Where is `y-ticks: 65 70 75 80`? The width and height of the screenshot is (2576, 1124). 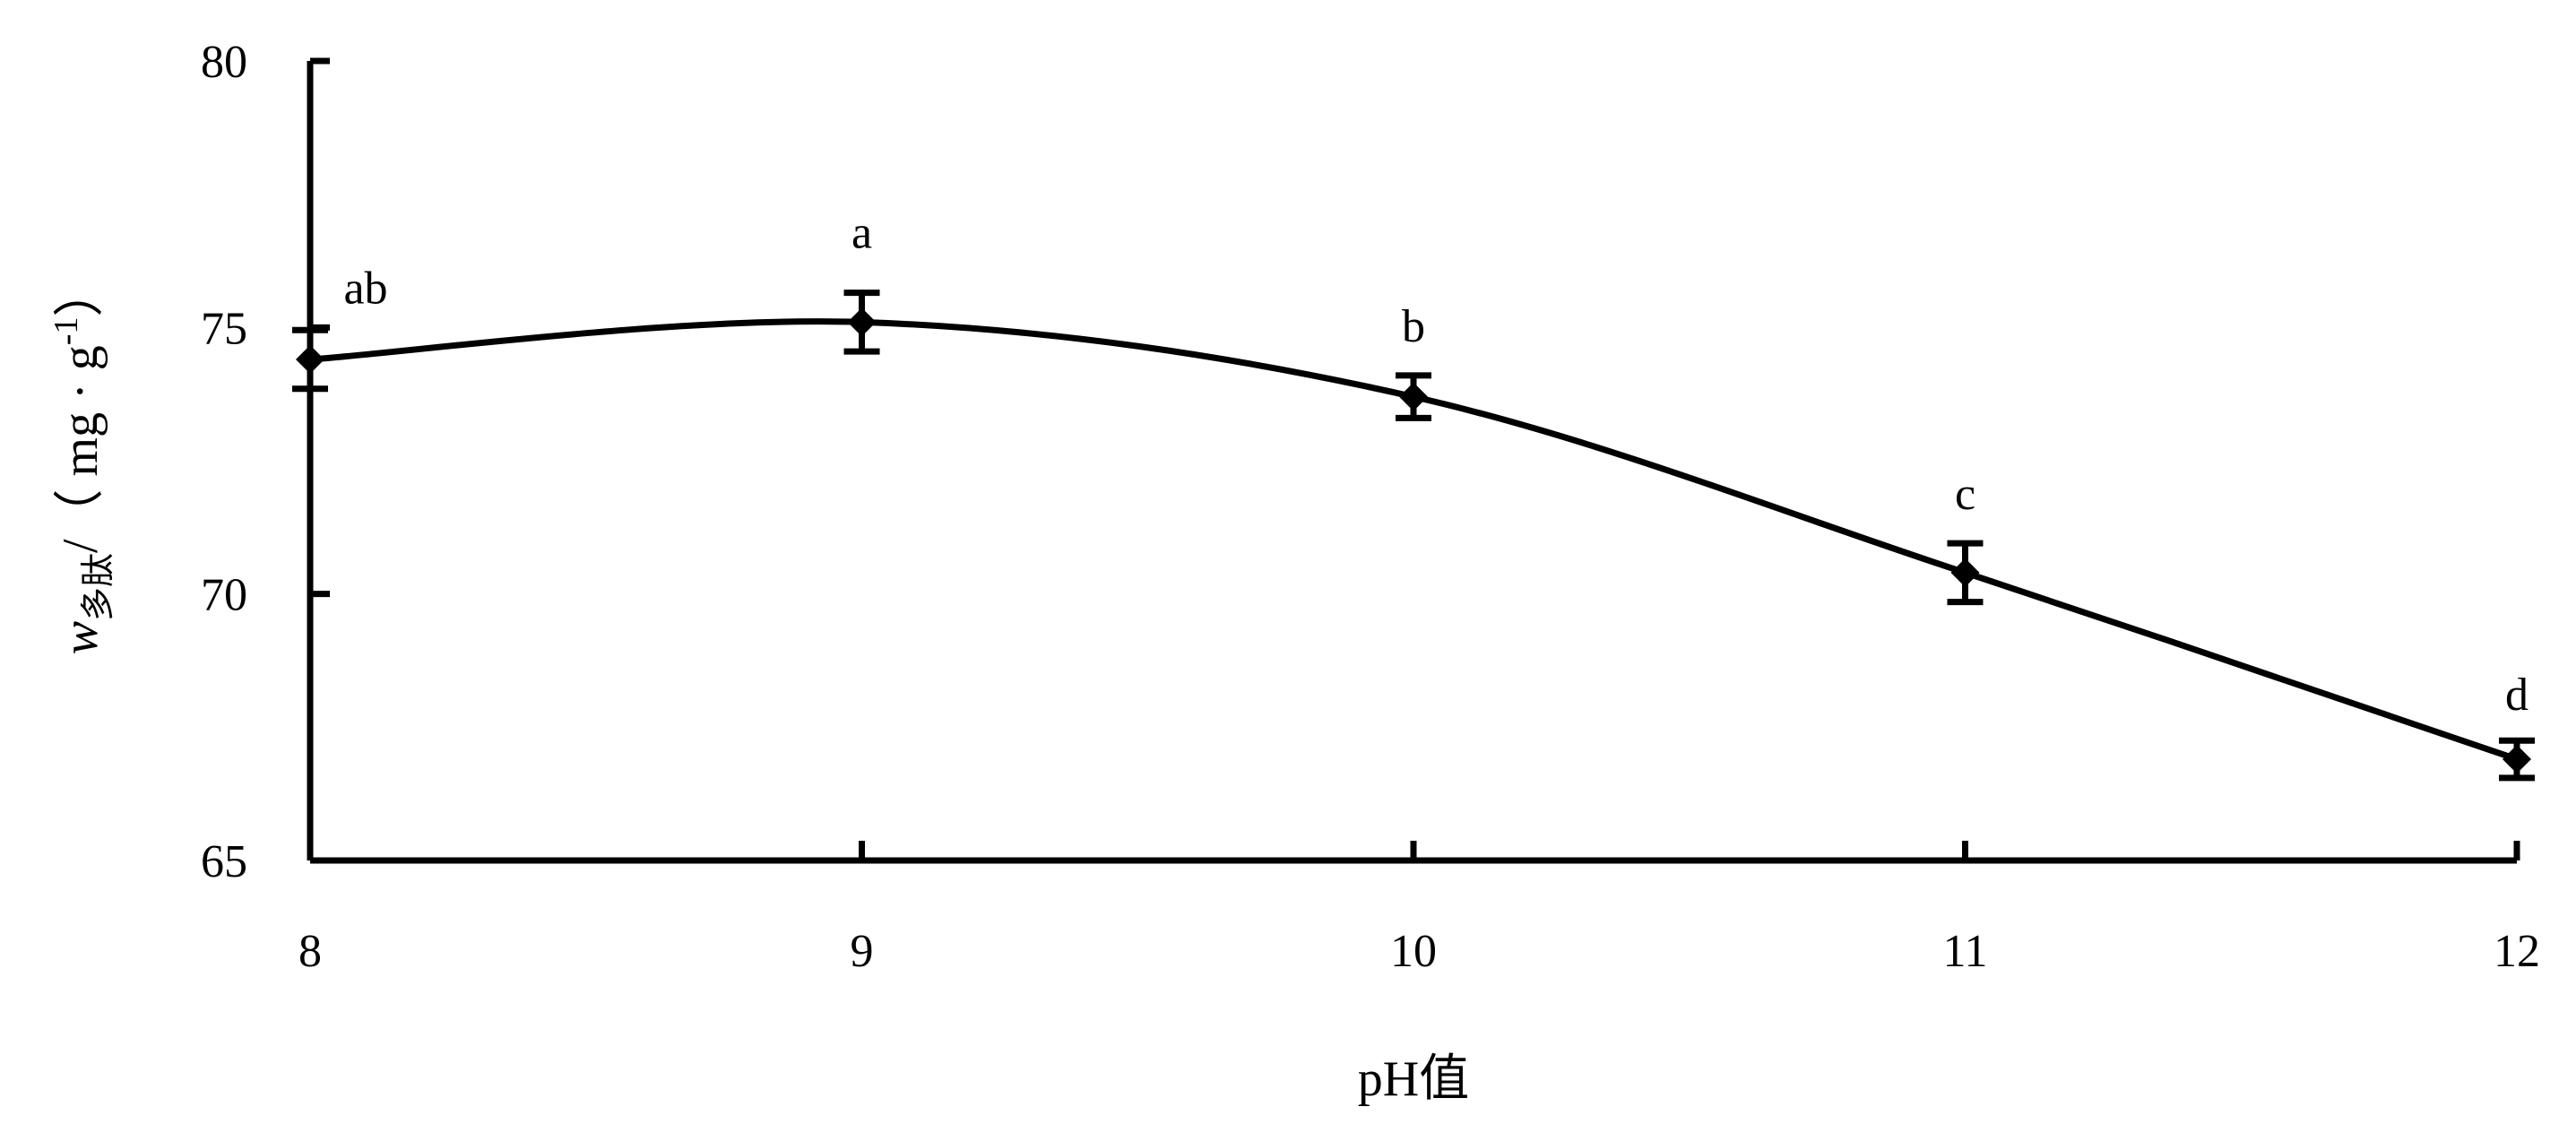 y-ticks: 65 70 75 80 is located at coordinates (265, 462).